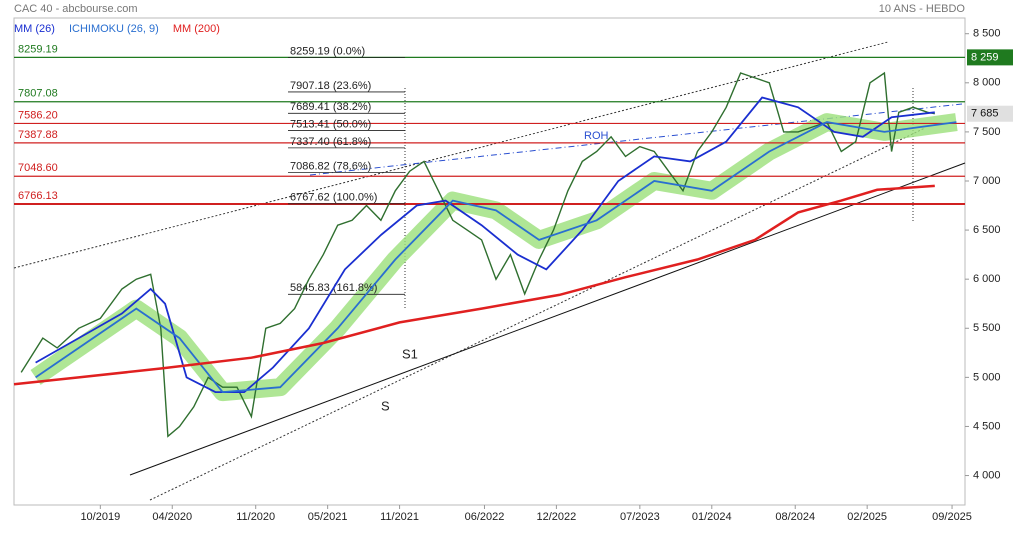 Image resolution: width=1014 pixels, height=533 pixels. Describe the element at coordinates (987, 230) in the screenshot. I see `y-tick-label: 6 500` at that location.